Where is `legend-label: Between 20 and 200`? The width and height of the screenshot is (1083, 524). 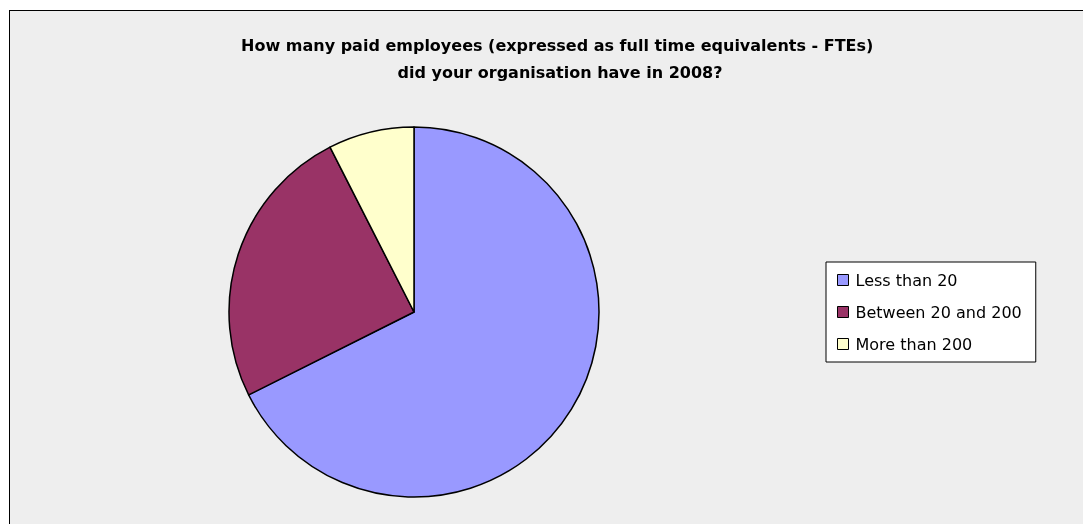 legend-label: Between 20 and 200 is located at coordinates (938, 312).